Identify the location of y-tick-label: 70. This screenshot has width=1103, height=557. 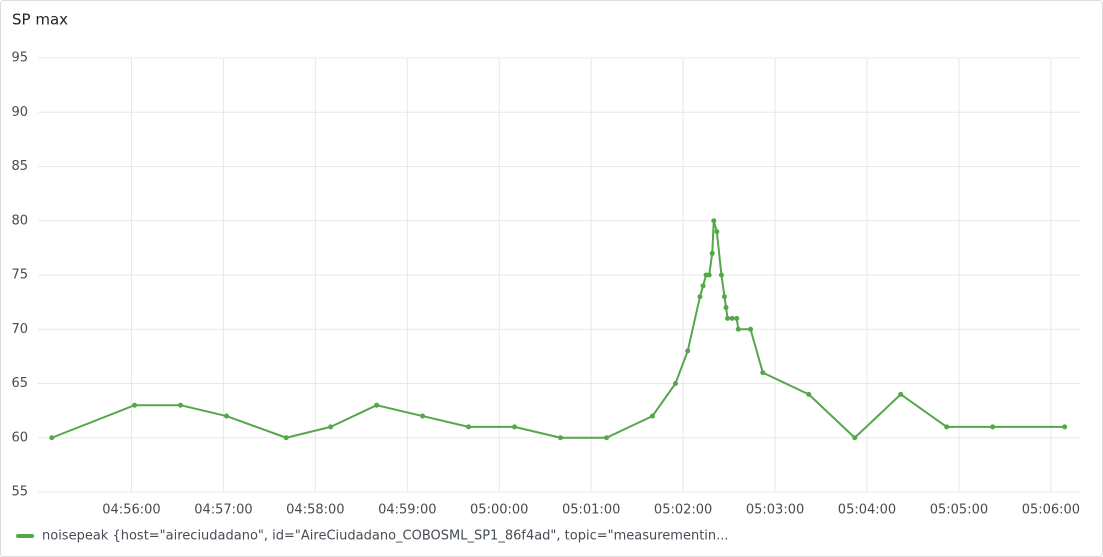
(19, 329).